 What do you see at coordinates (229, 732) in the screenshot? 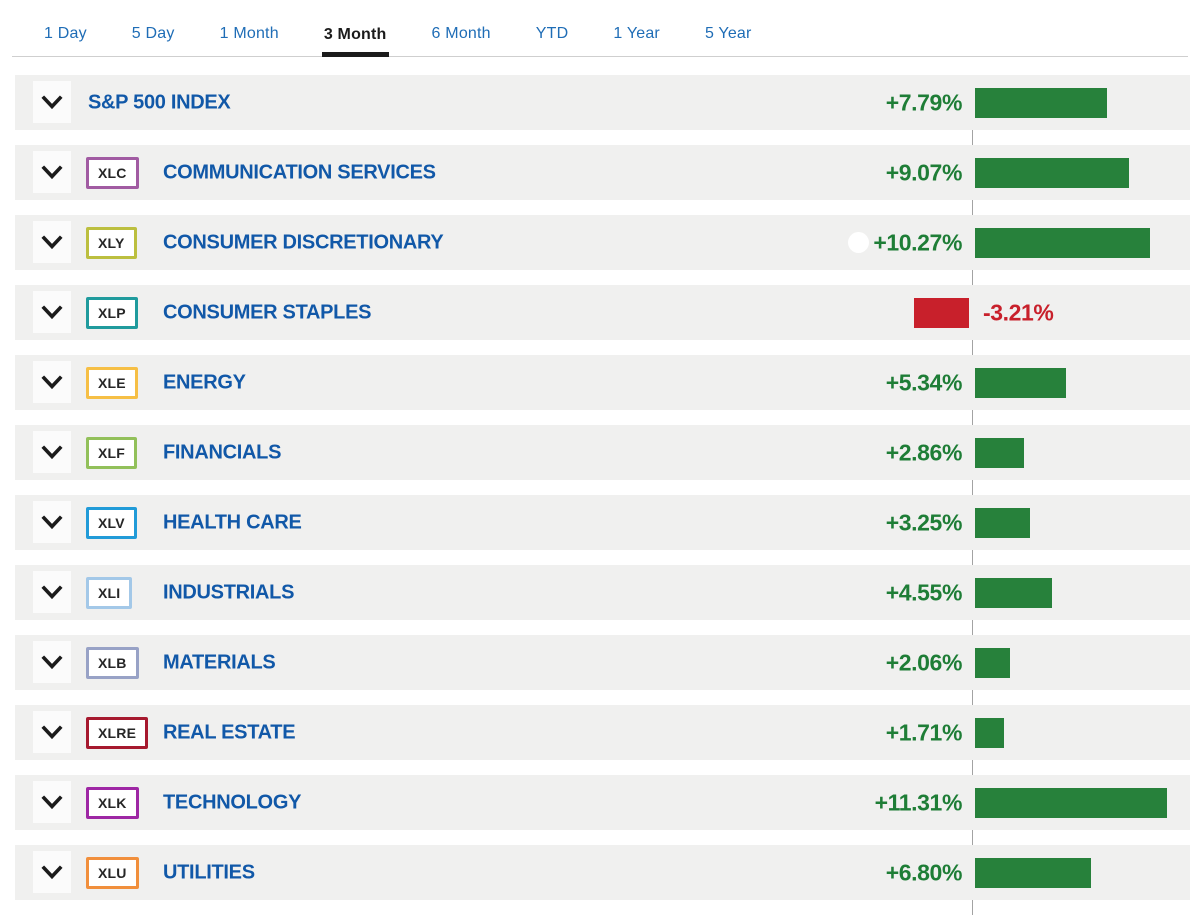
I see `sector-name-link: REAL ESTATE` at bounding box center [229, 732].